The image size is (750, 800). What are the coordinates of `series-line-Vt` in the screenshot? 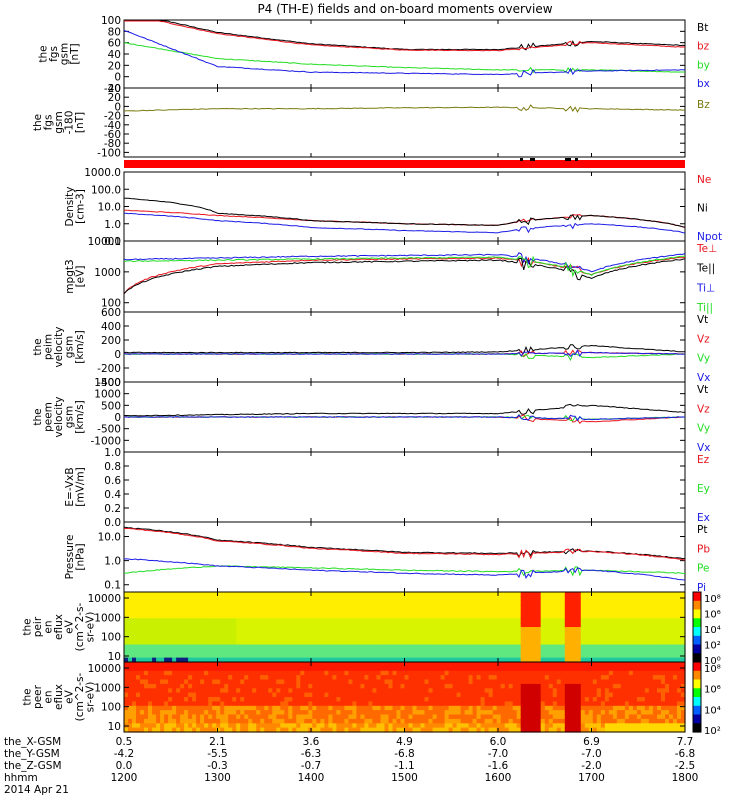 It's located at (404, 349).